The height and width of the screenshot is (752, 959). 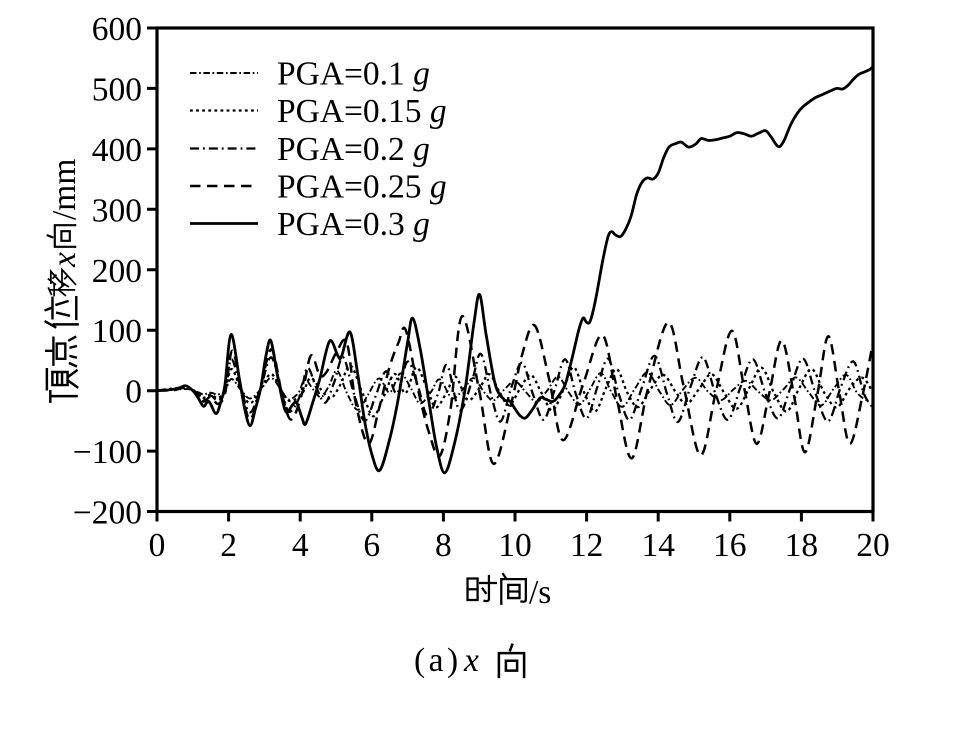 What do you see at coordinates (64, 189) in the screenshot?
I see `svg-text: /mm` at bounding box center [64, 189].